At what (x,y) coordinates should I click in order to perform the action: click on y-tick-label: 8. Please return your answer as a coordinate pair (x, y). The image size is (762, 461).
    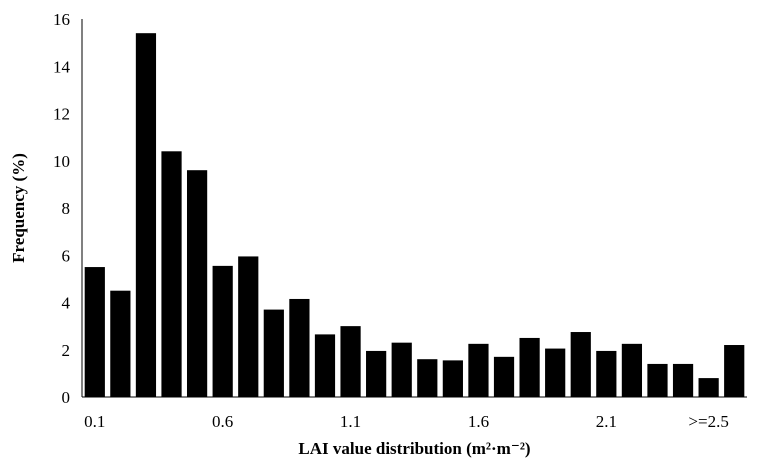
    Looking at the image, I should click on (66, 208).